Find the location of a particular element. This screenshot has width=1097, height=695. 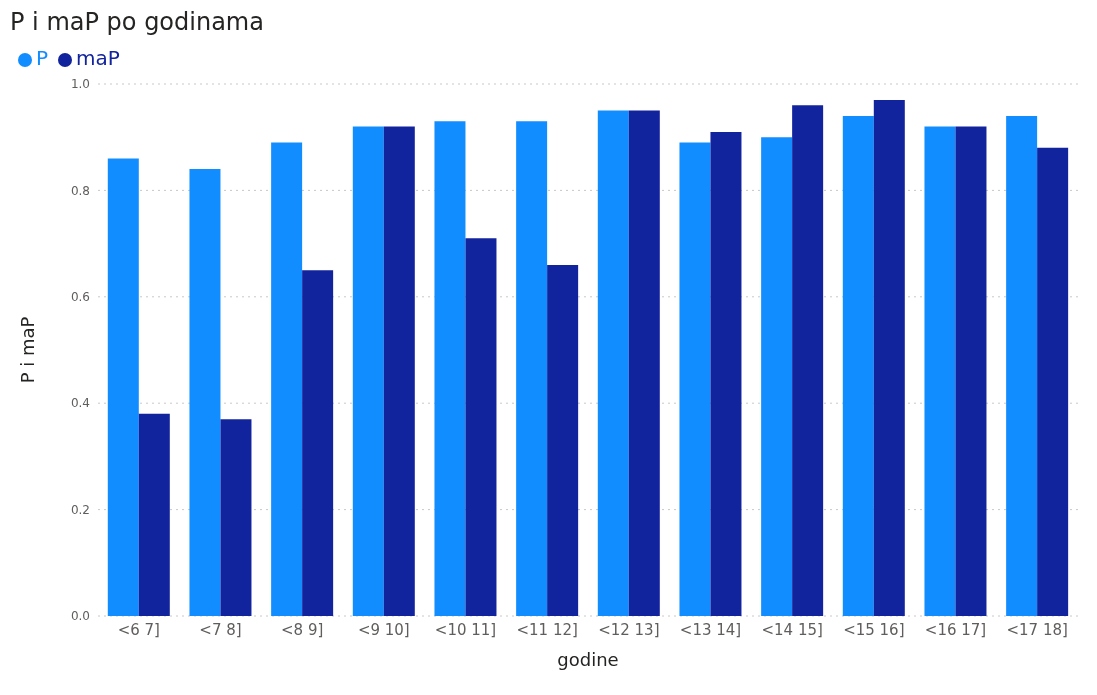

legend-label: P is located at coordinates (42, 58).